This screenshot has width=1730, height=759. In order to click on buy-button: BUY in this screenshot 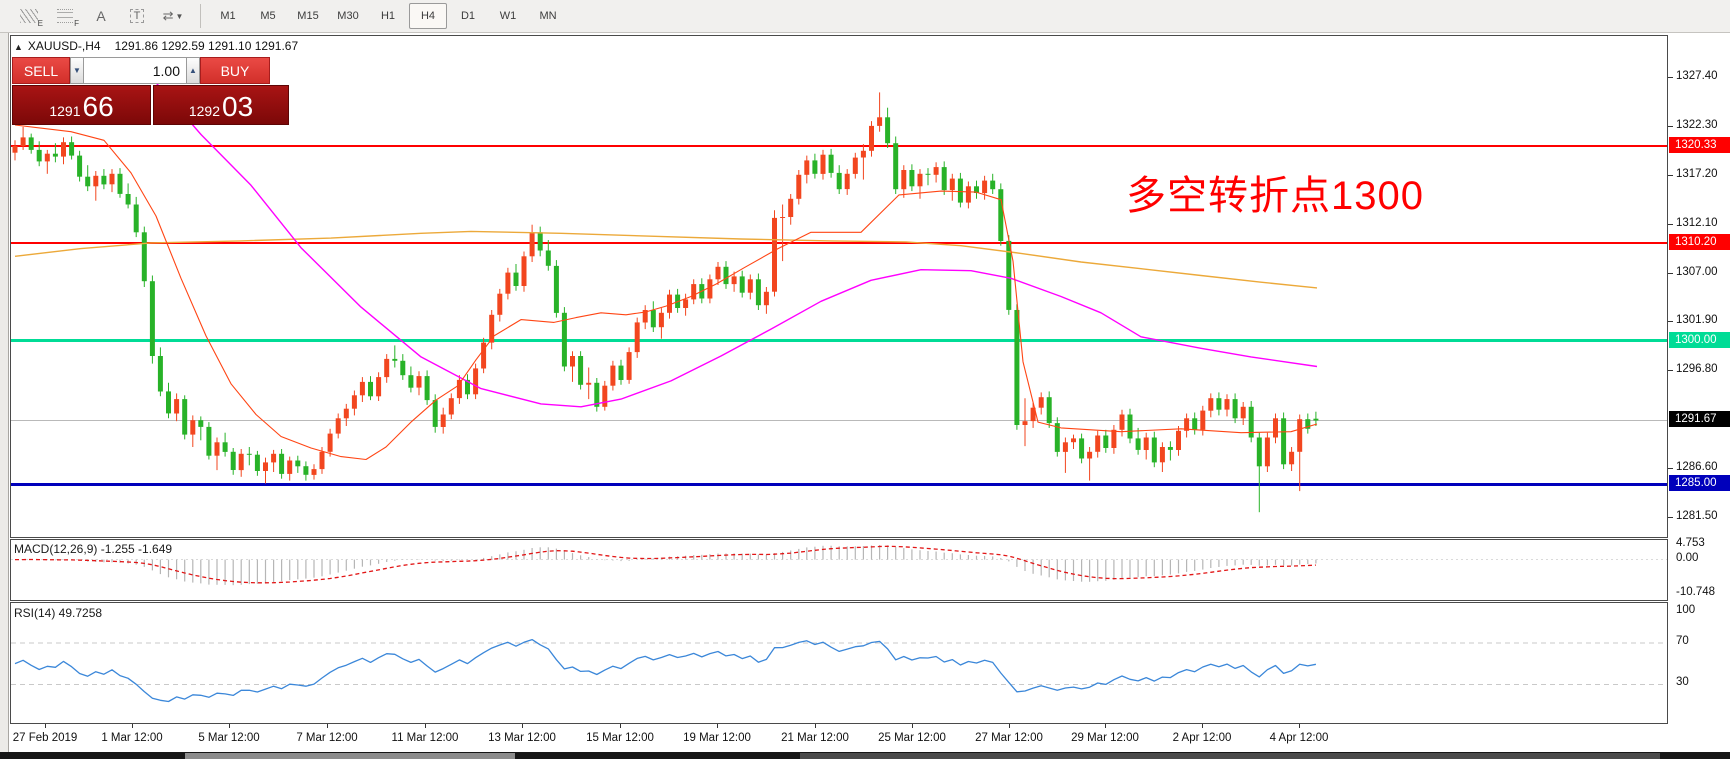, I will do `click(235, 70)`.